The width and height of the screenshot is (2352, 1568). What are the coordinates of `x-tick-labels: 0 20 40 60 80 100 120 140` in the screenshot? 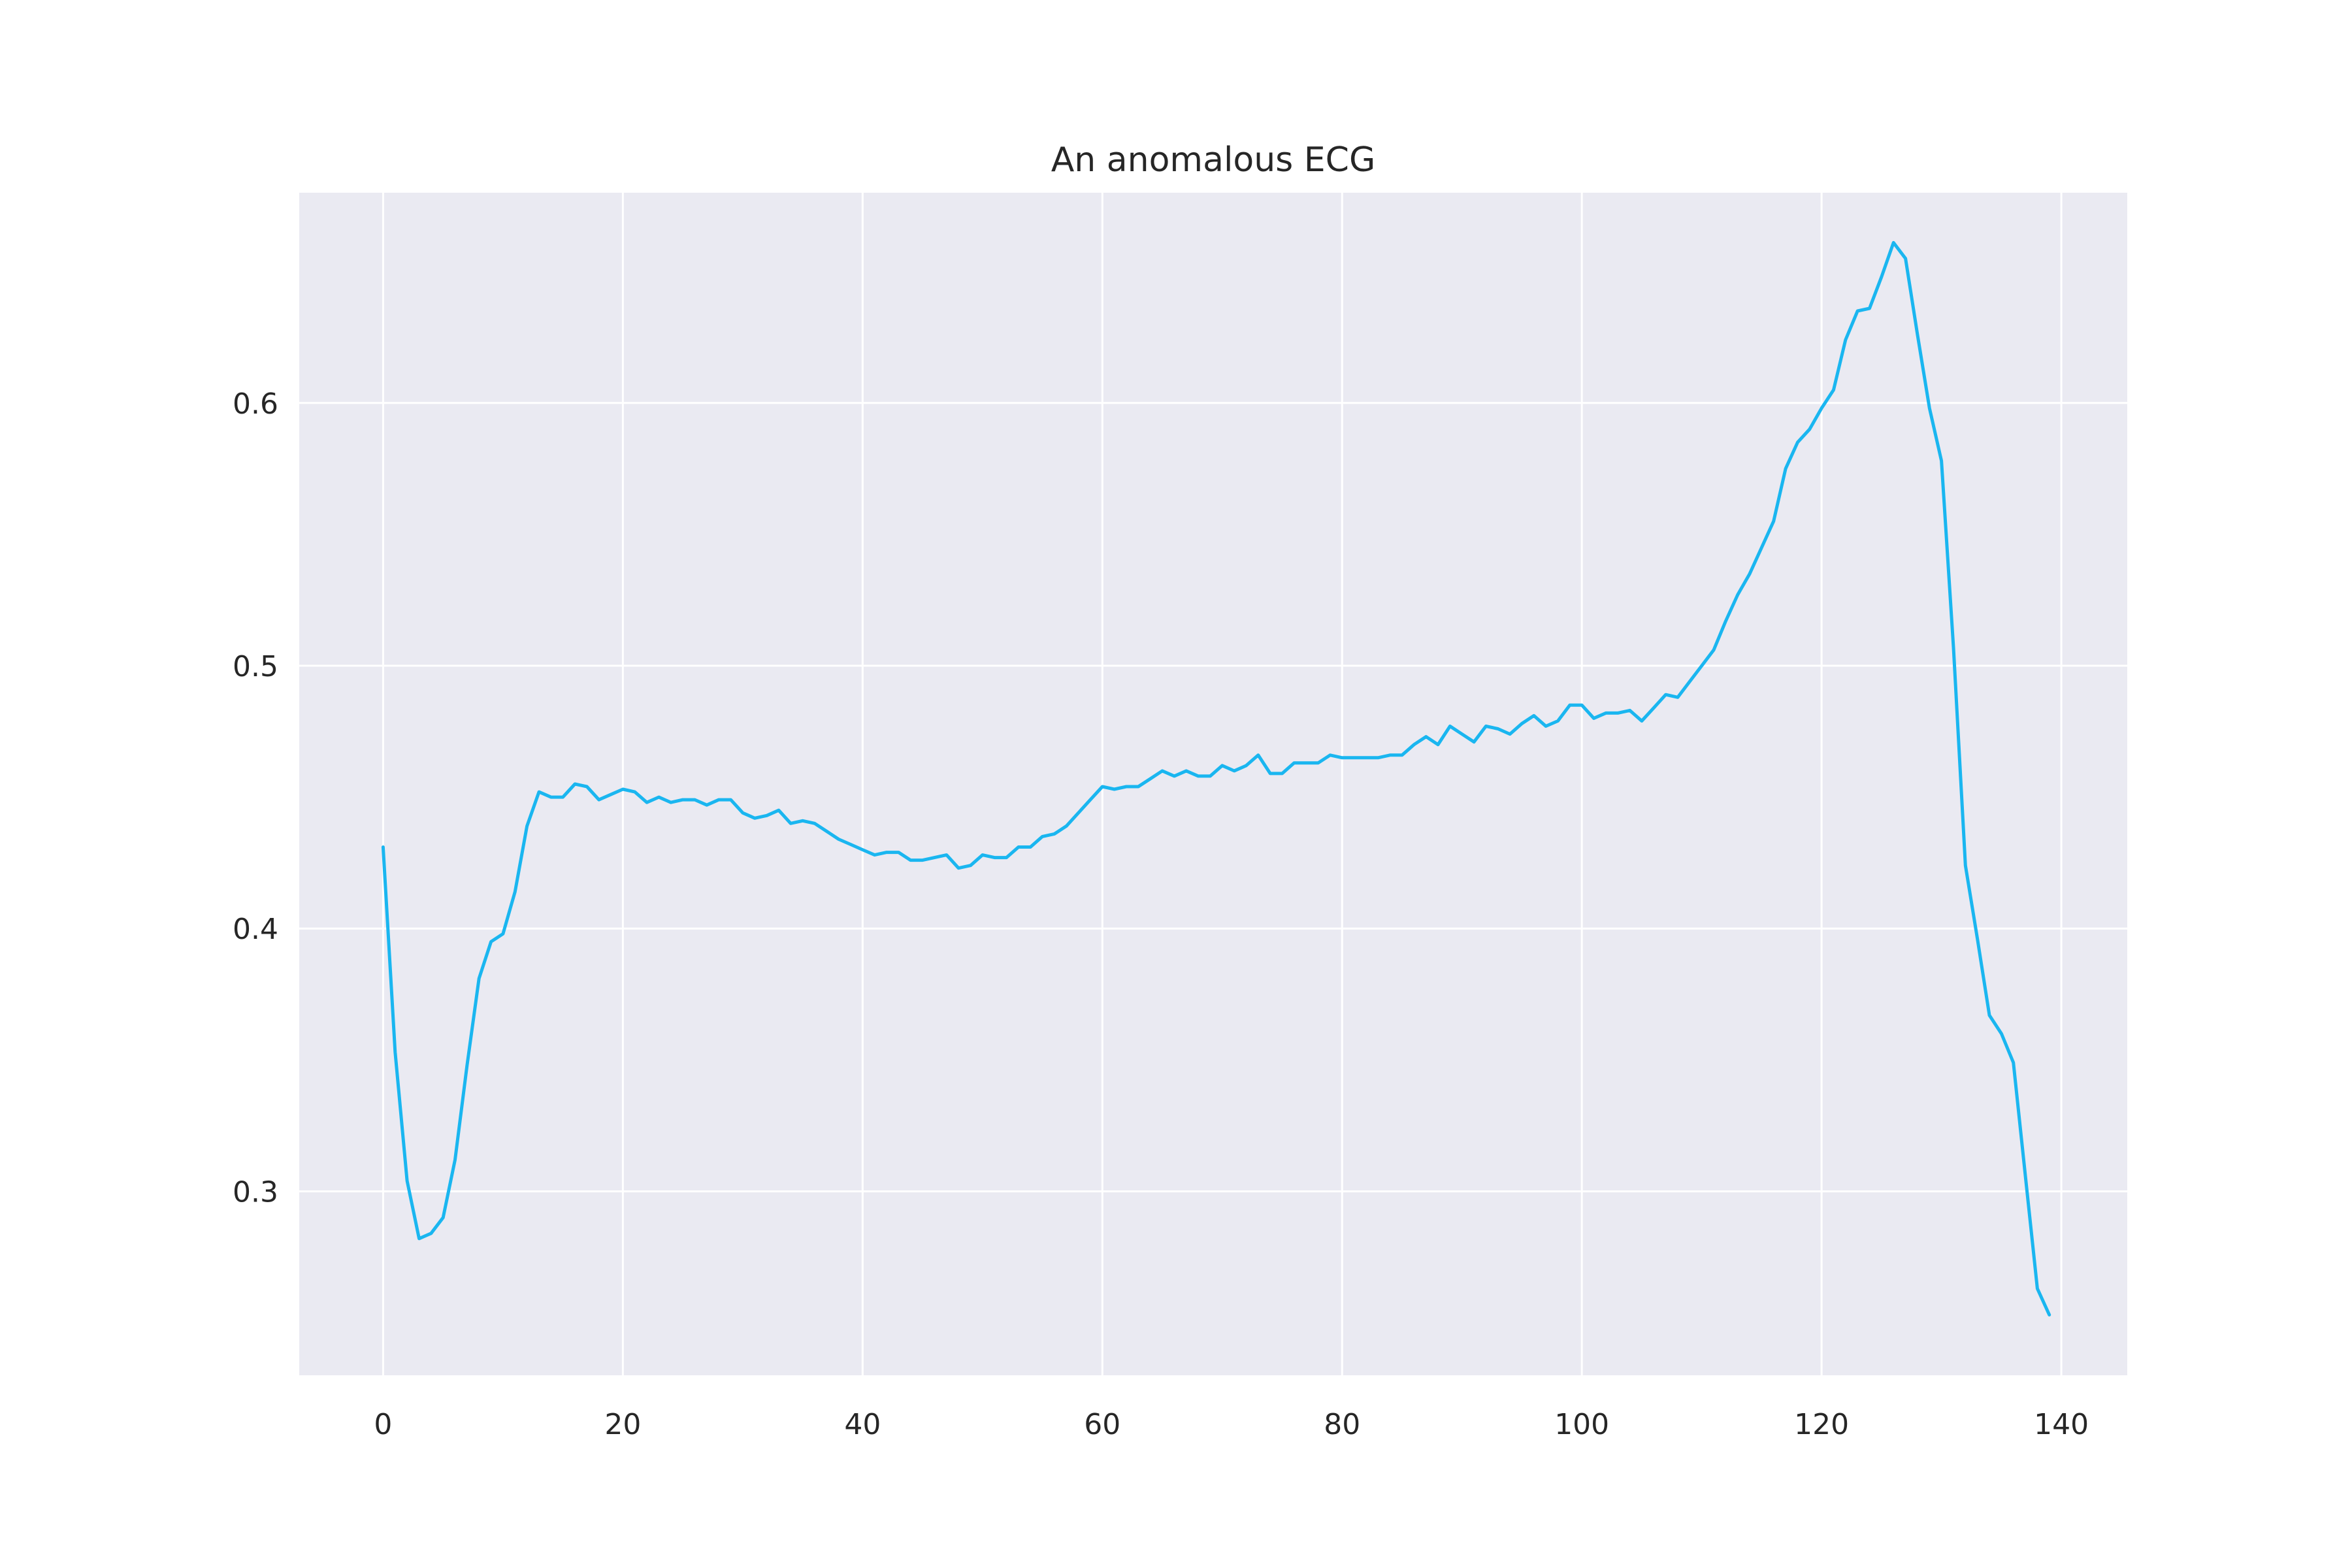 It's located at (1231, 1424).